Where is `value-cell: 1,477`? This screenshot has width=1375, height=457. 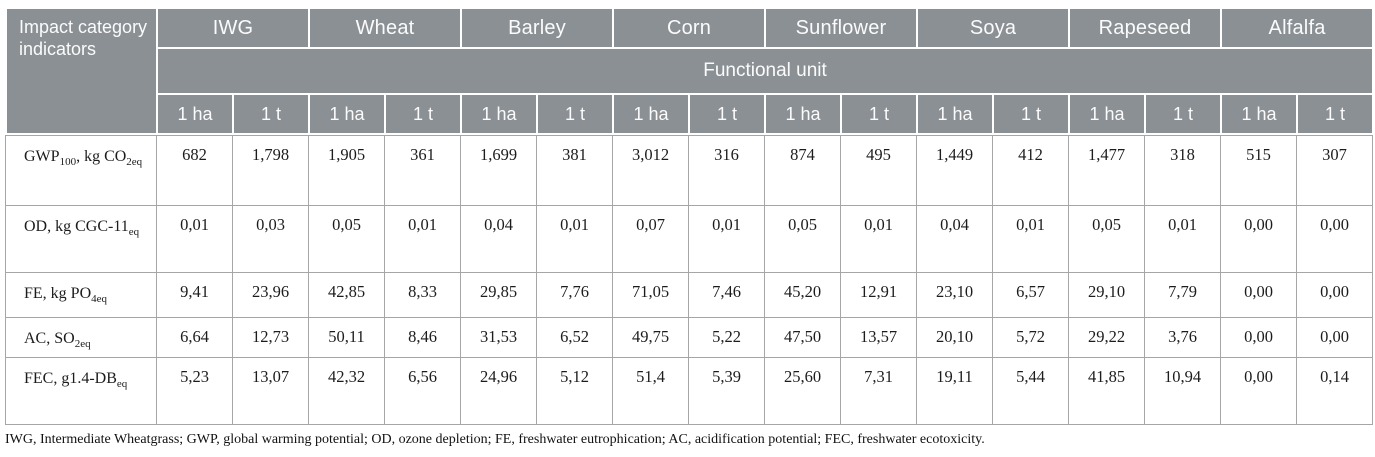
value-cell: 1,477 is located at coordinates (1106, 170).